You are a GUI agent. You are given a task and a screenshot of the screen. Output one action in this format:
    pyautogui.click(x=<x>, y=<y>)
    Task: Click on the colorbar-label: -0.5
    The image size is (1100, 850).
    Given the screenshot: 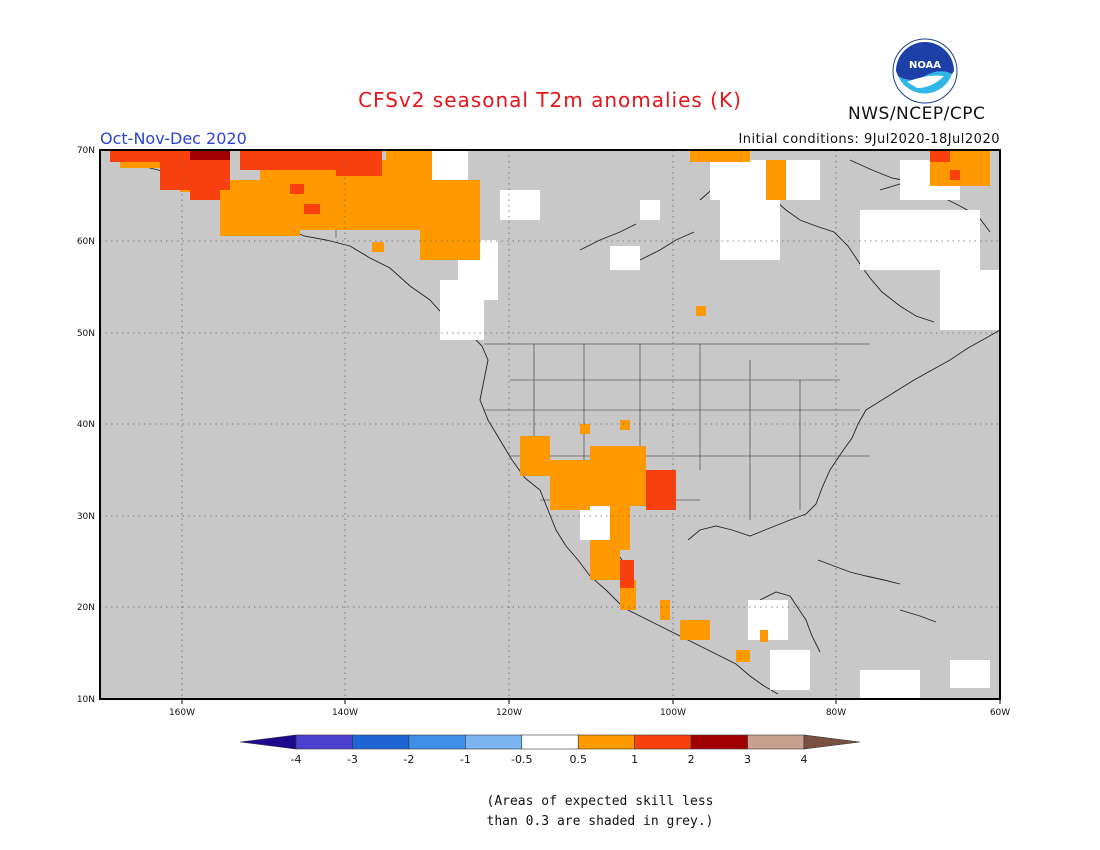 What is the action you would take?
    pyautogui.click(x=521, y=759)
    